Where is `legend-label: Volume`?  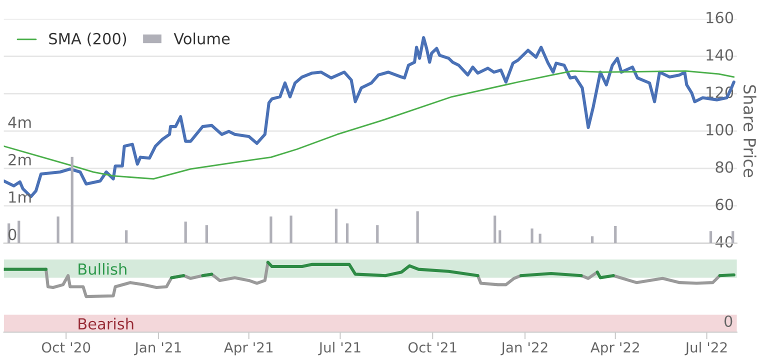
legend-label: Volume is located at coordinates (202, 38).